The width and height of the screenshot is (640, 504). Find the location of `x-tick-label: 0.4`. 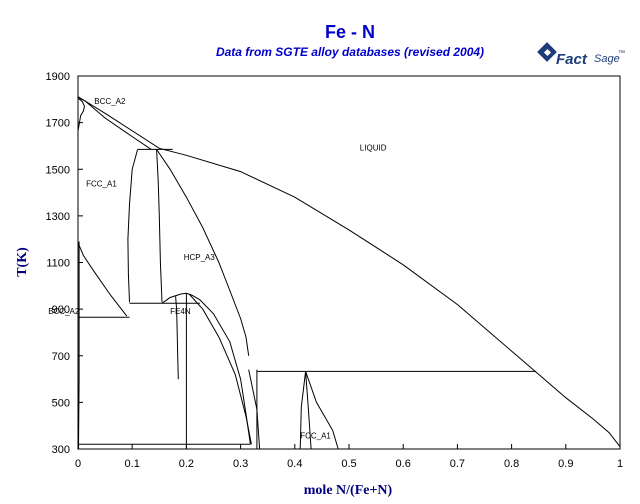

x-tick-label: 0.4 is located at coordinates (294, 464).